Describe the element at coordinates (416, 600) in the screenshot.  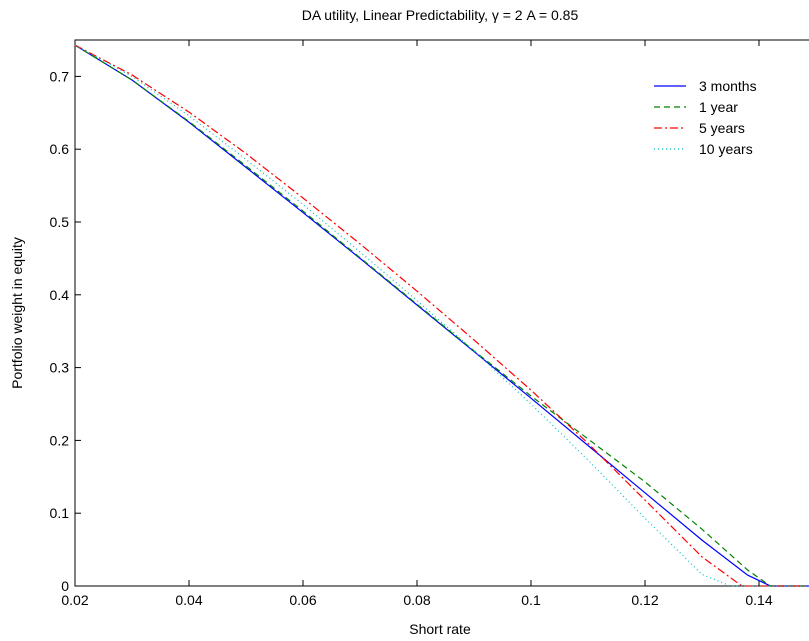
I see `x-tick-label: 0.08` at that location.